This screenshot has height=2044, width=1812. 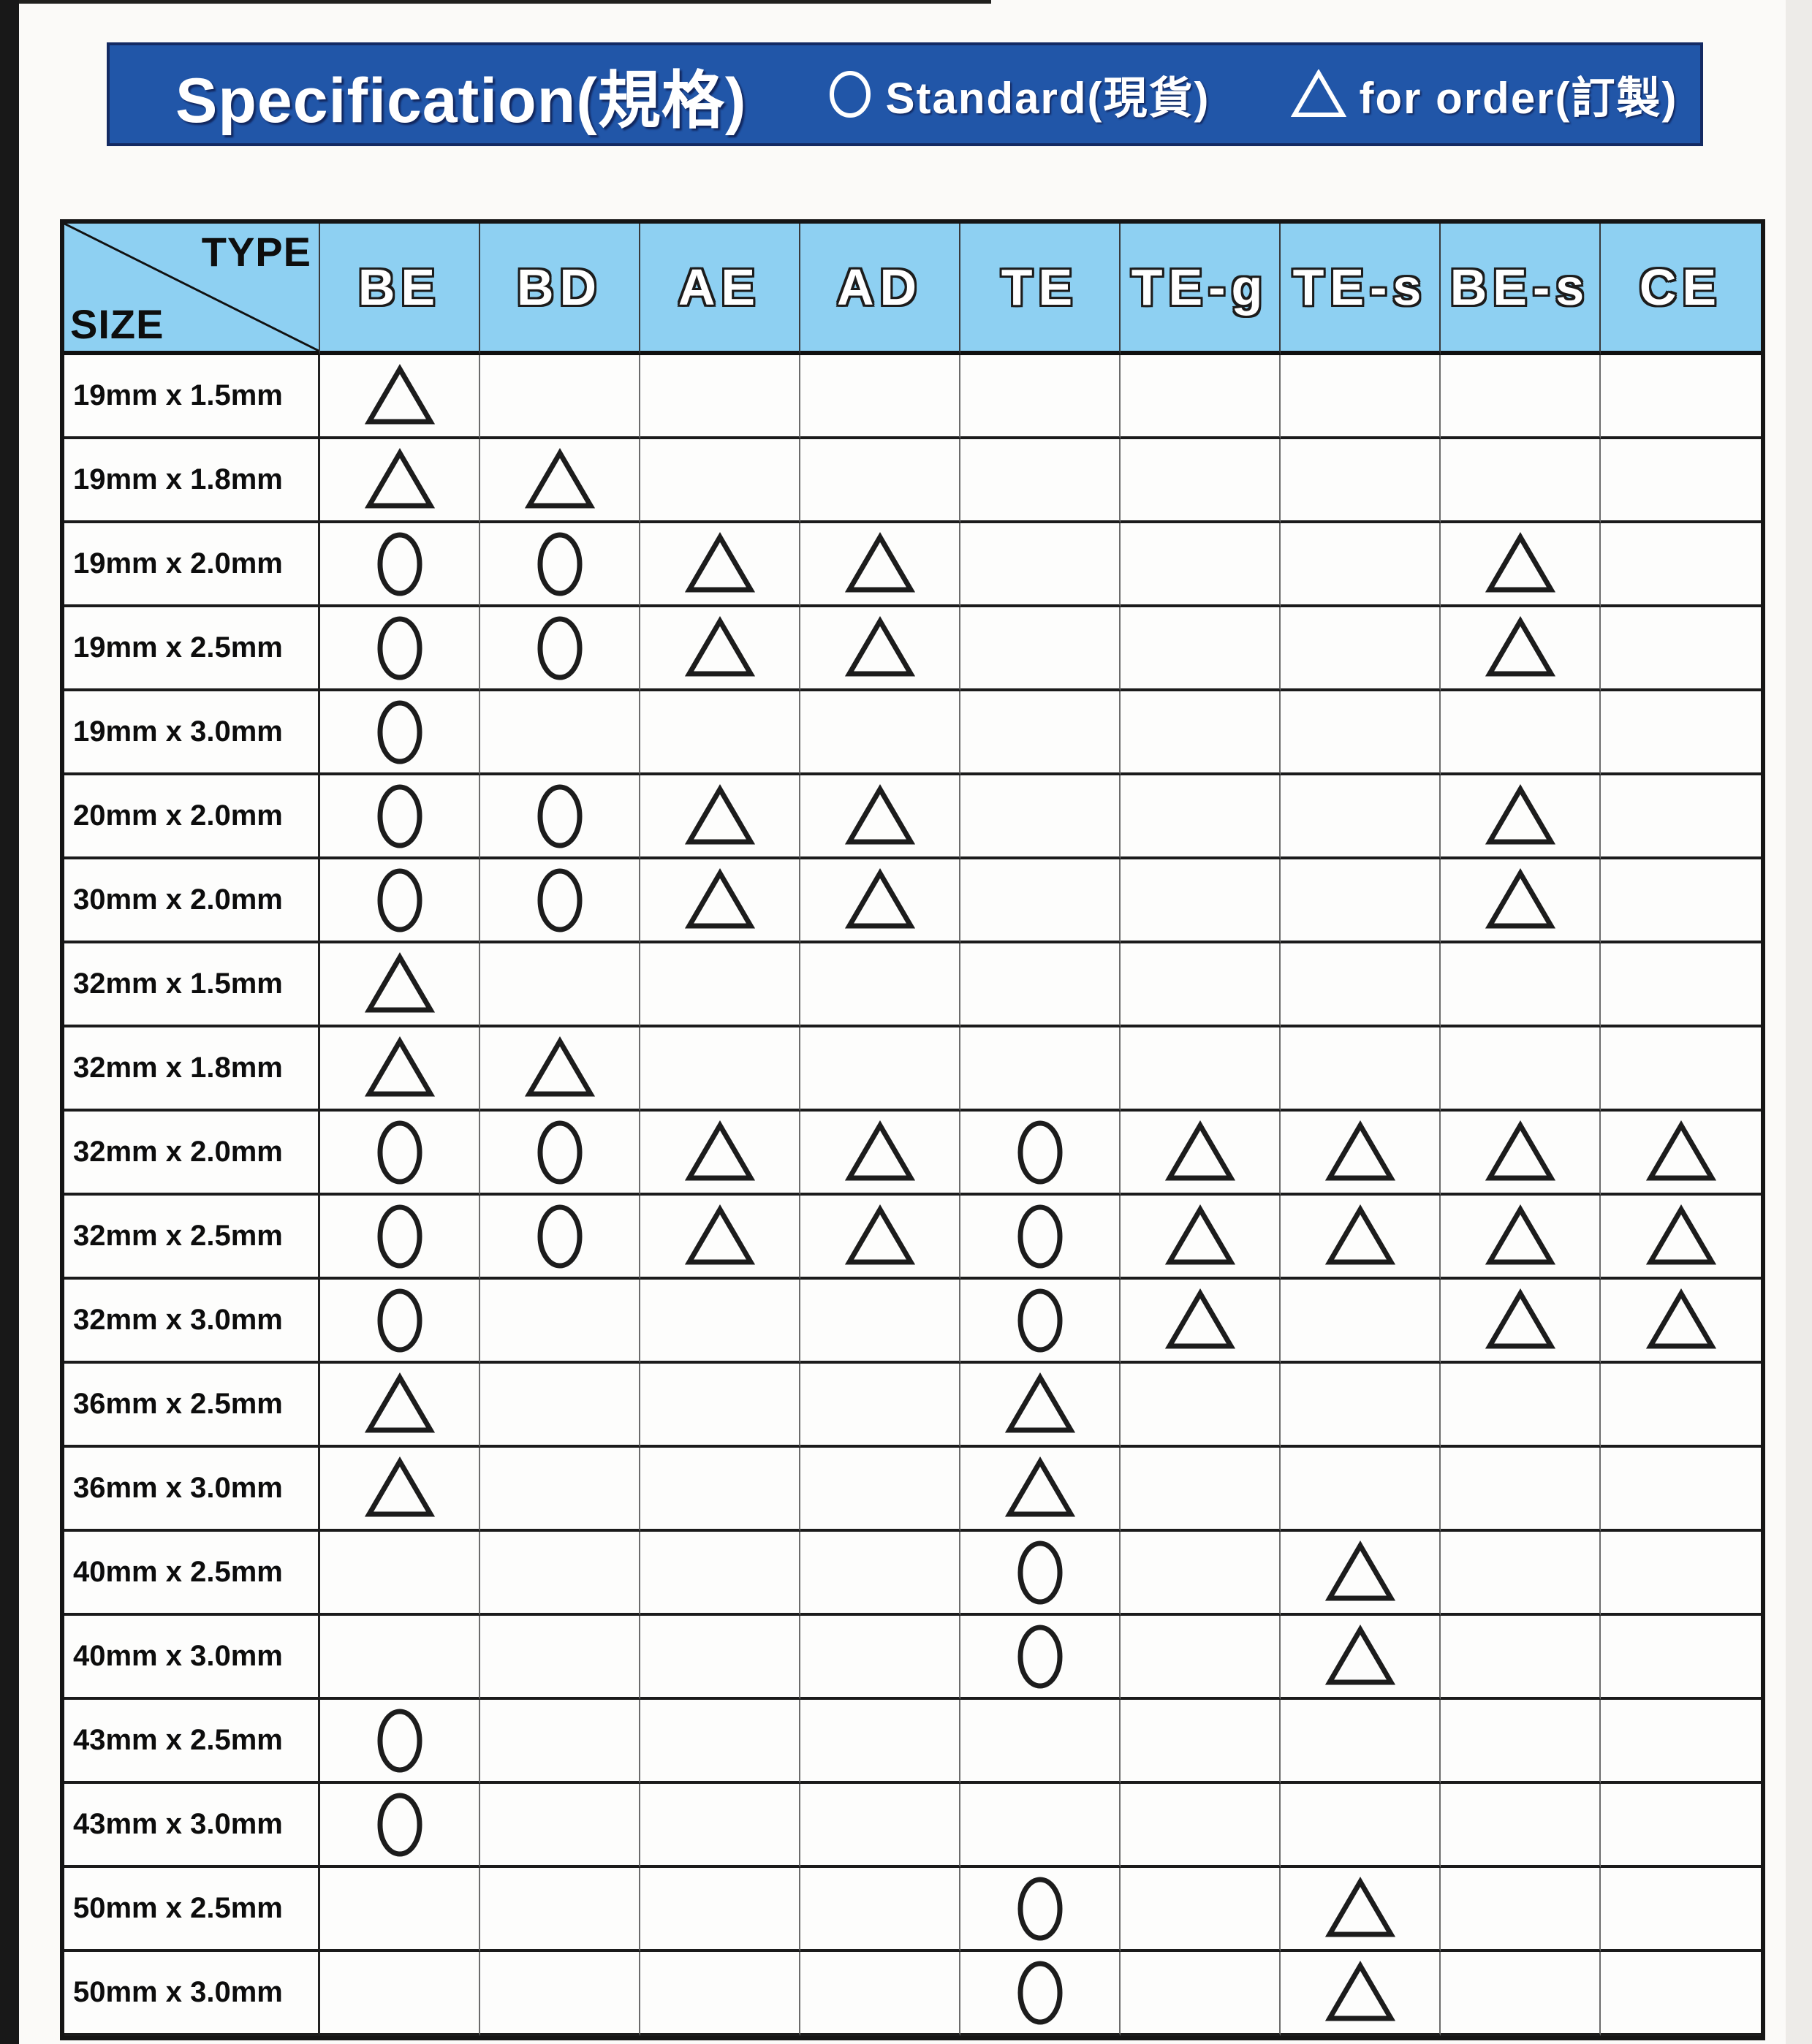 I want to click on column-header-te: TE, so click(x=1040, y=289).